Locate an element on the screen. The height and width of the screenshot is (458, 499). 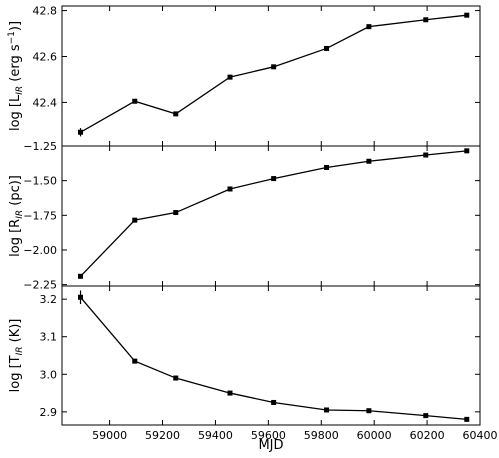
y-tick-label: −1.75 is located at coordinates (40, 215).